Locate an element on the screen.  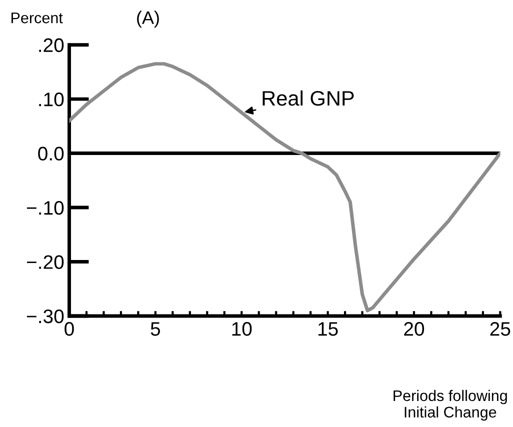
series-label: Real GNP is located at coordinates (308, 98).